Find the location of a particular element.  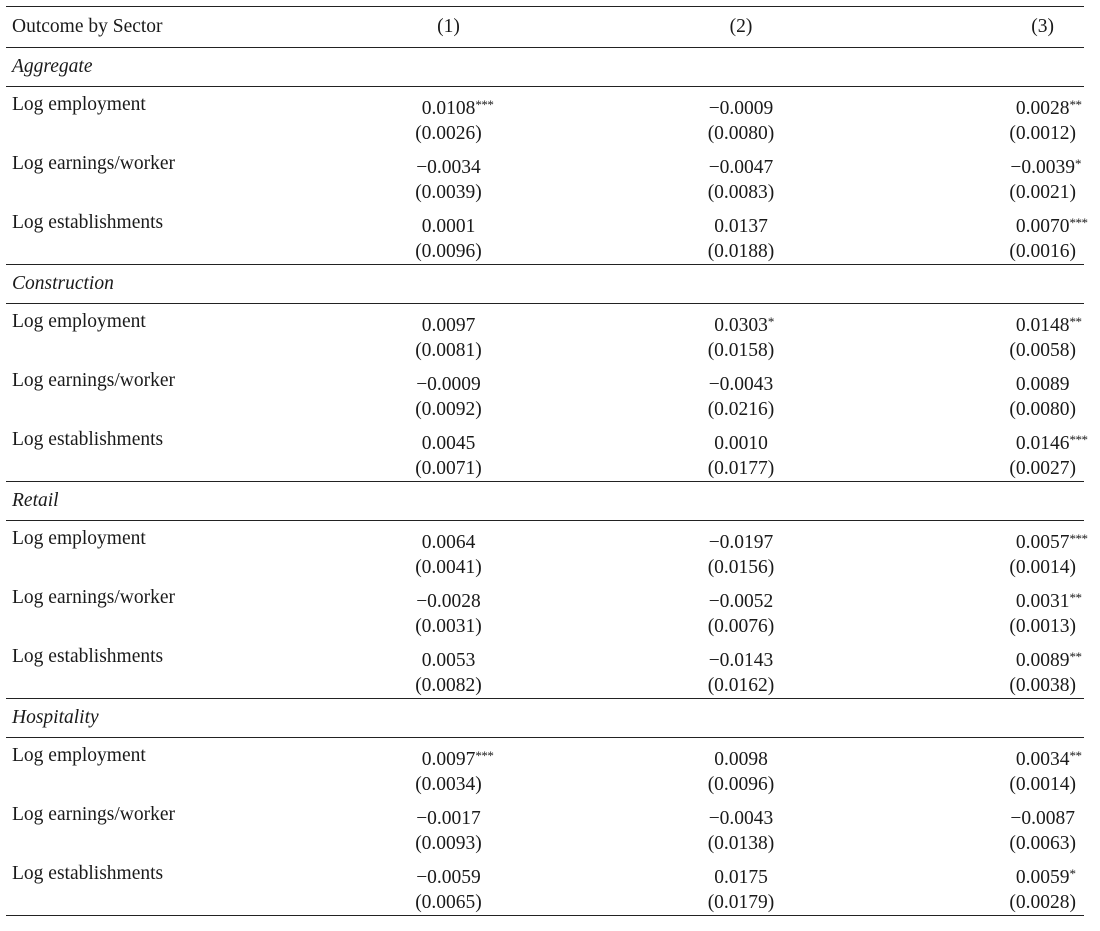

coefficient: 0.0175 is located at coordinates (741, 877).